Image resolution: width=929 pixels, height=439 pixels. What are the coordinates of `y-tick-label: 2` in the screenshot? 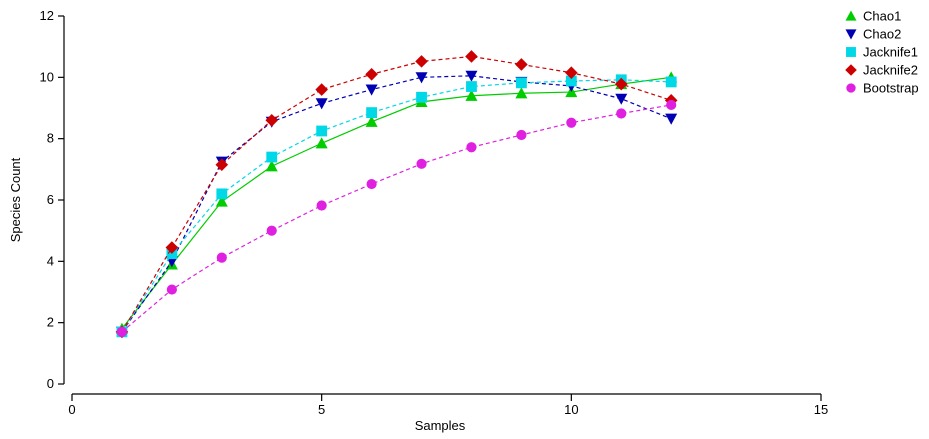 It's located at (50, 322).